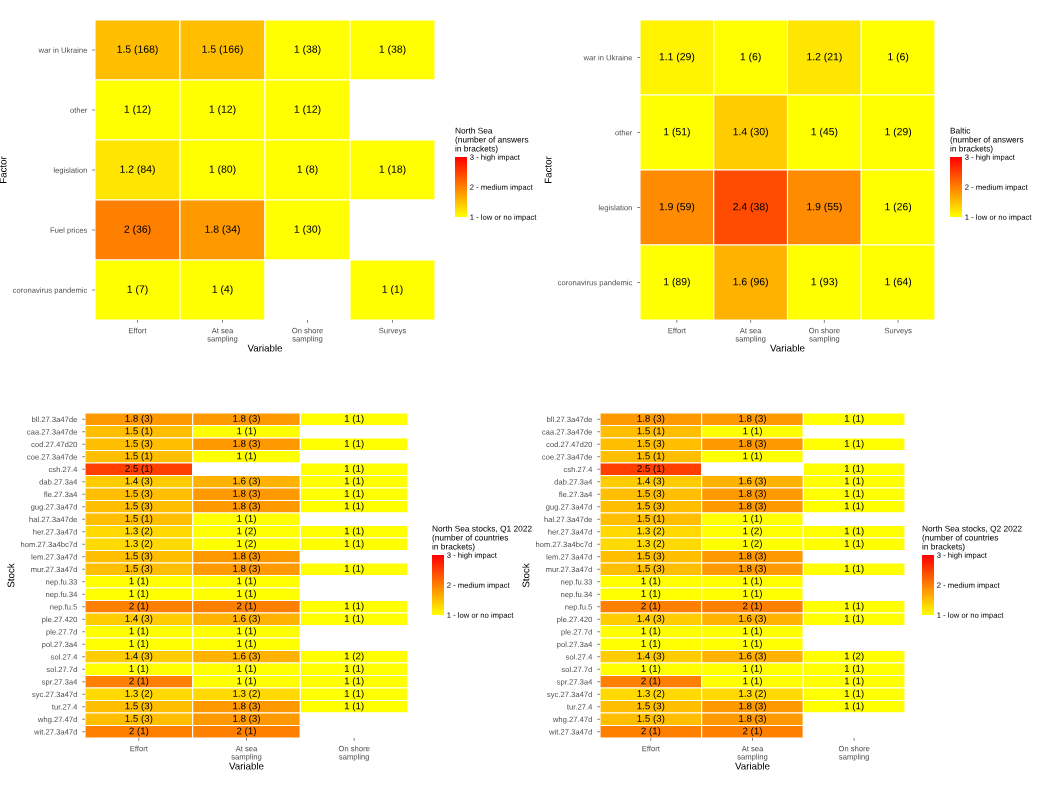 The height and width of the screenshot is (794, 1054). I want to click on data-label: 1.2 (21), so click(824, 57).